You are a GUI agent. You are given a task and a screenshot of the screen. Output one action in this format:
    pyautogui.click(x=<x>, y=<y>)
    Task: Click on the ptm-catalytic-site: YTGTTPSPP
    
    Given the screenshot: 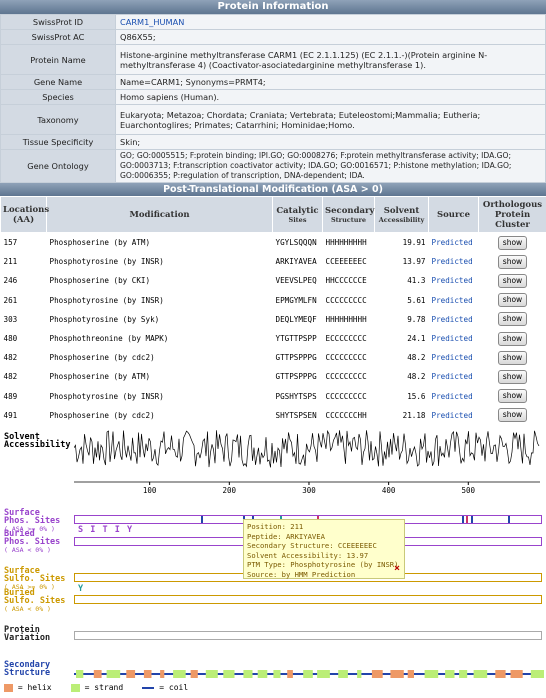 What is the action you would take?
    pyautogui.click(x=296, y=339)
    